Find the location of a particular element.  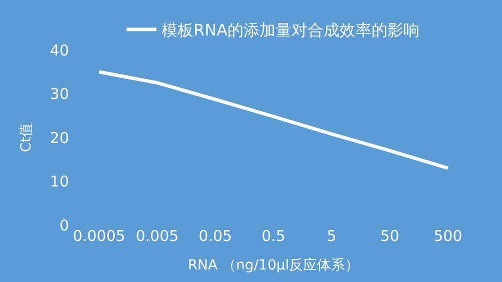

y-tick-label: 30 is located at coordinates (59, 94).